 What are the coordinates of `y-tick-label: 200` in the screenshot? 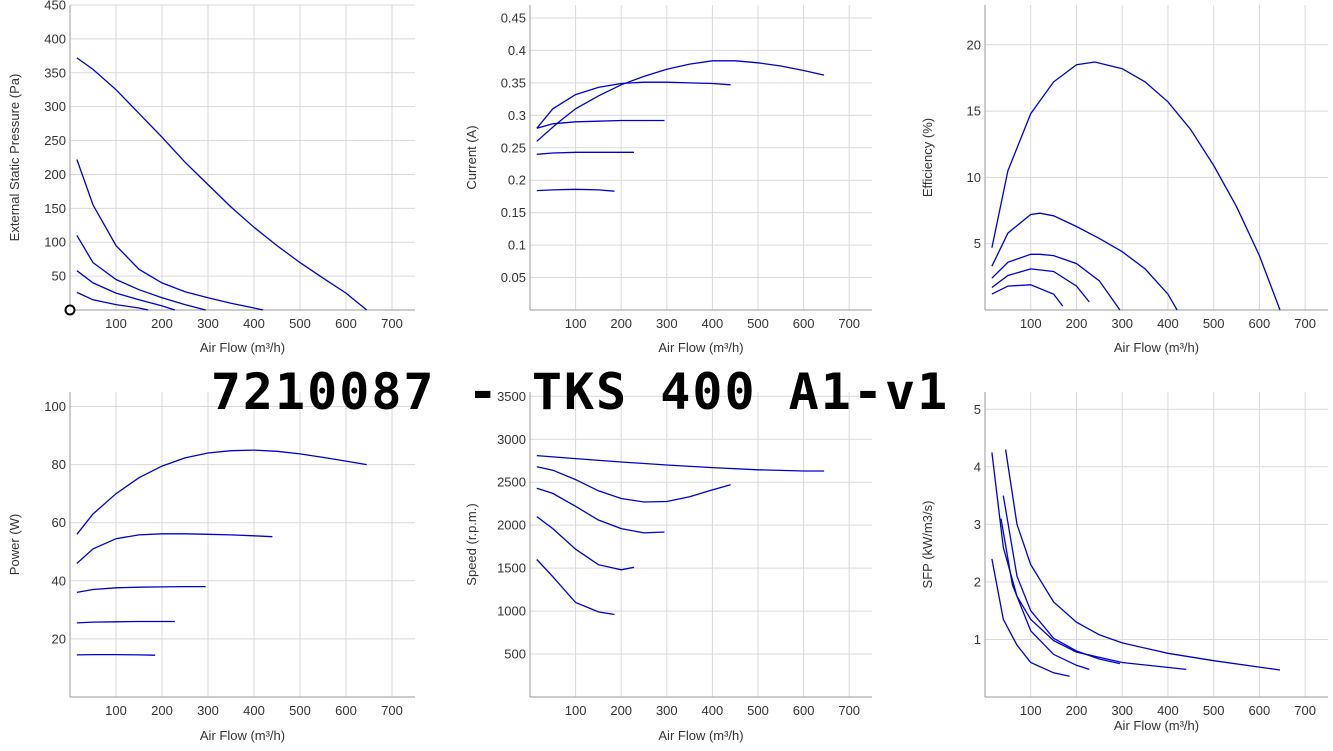 It's located at (55, 174).